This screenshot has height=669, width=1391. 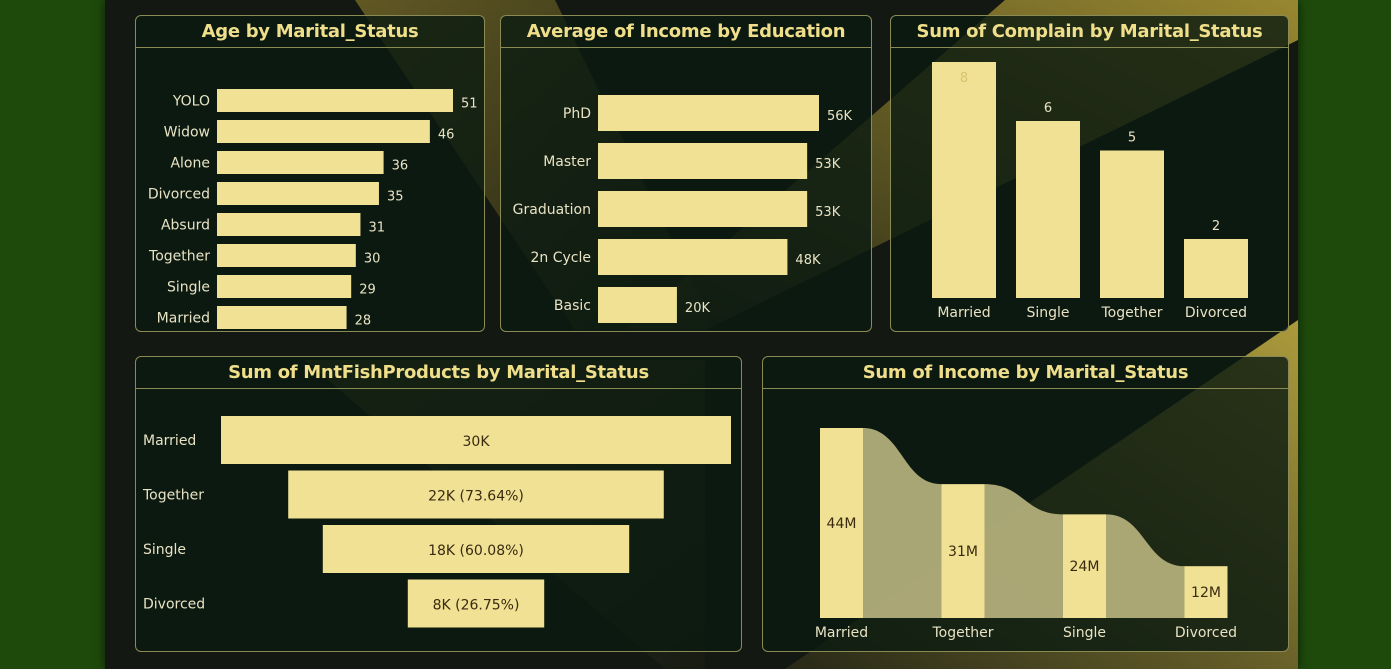 I want to click on data-label: 5, so click(x=1132, y=138).